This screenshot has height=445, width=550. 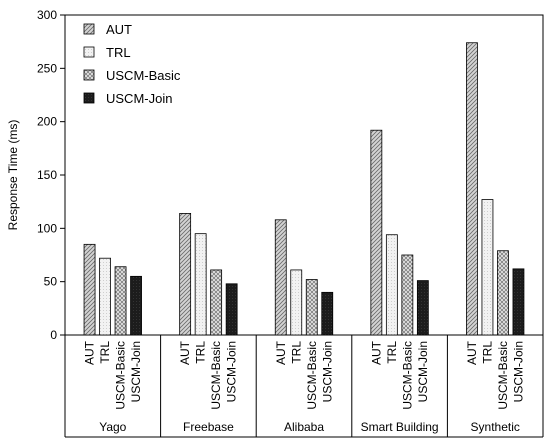 I want to click on category-label: Yago, so click(x=112, y=427).